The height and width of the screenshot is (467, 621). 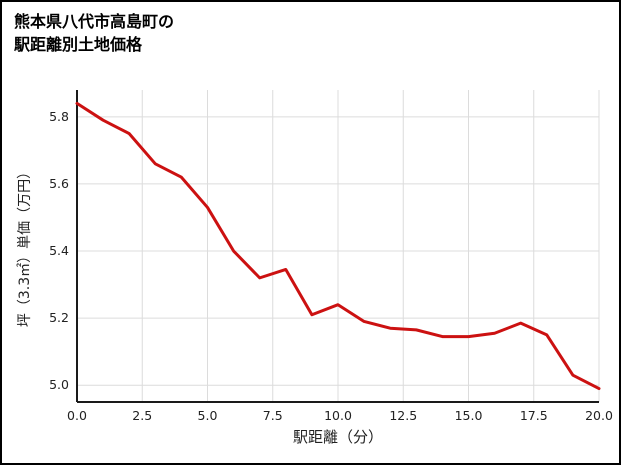 I want to click on x-tick-label: 7.5, so click(x=273, y=415).